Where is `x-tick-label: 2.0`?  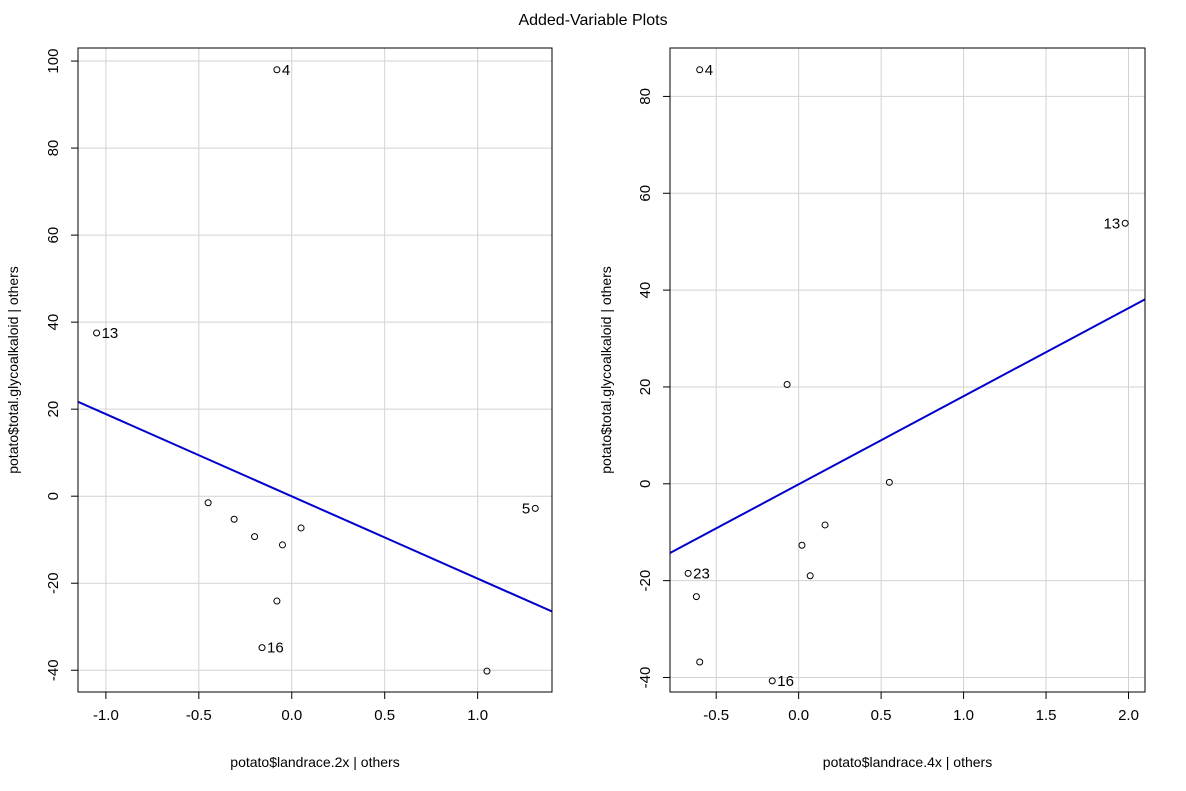 x-tick-label: 2.0 is located at coordinates (1128, 715).